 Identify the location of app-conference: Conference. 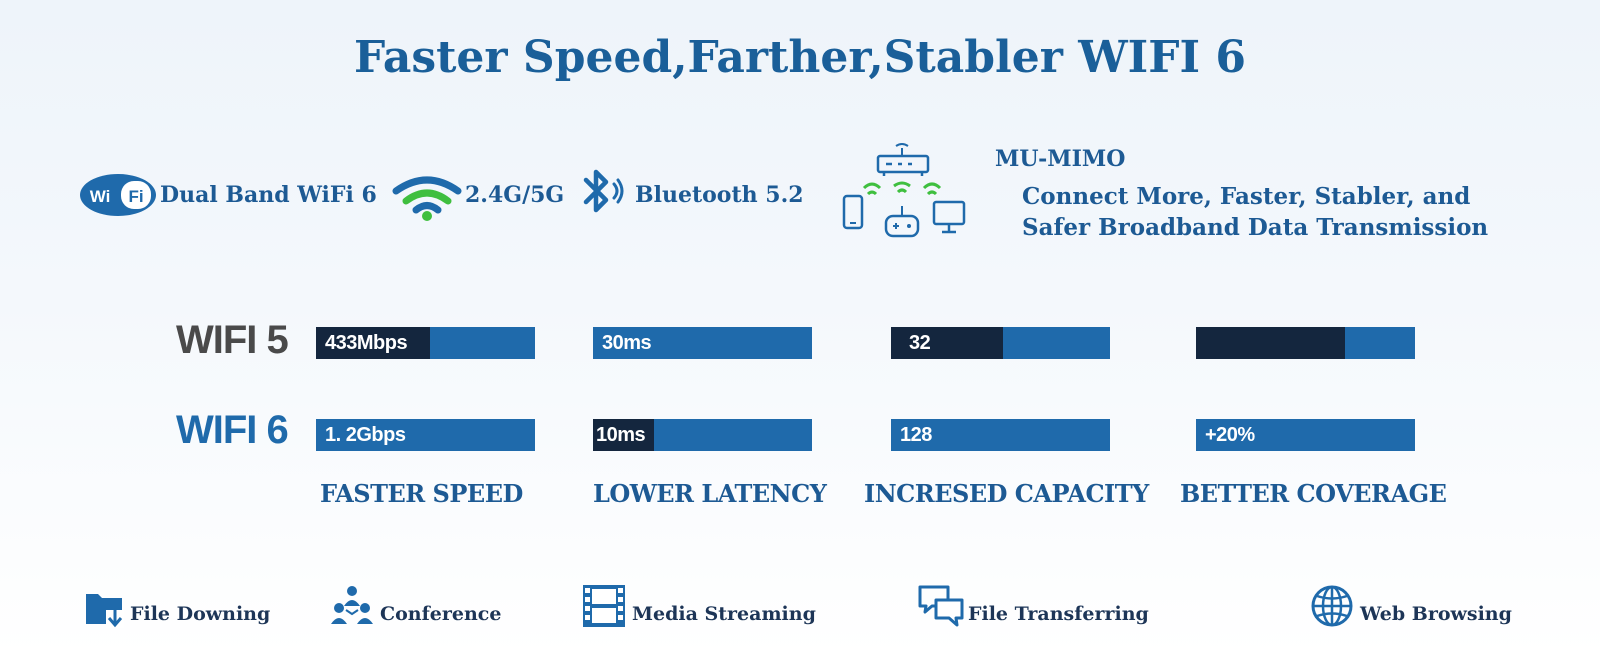
(441, 614).